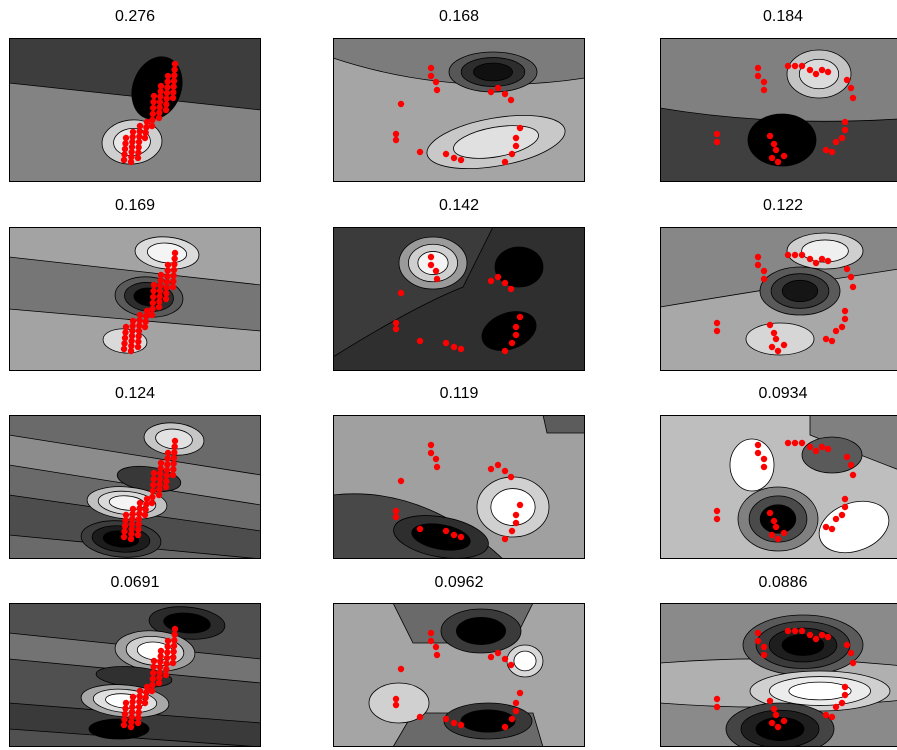 Image resolution: width=897 pixels, height=750 pixels. Describe the element at coordinates (459, 487) in the screenshot. I see `contour-plot` at that location.